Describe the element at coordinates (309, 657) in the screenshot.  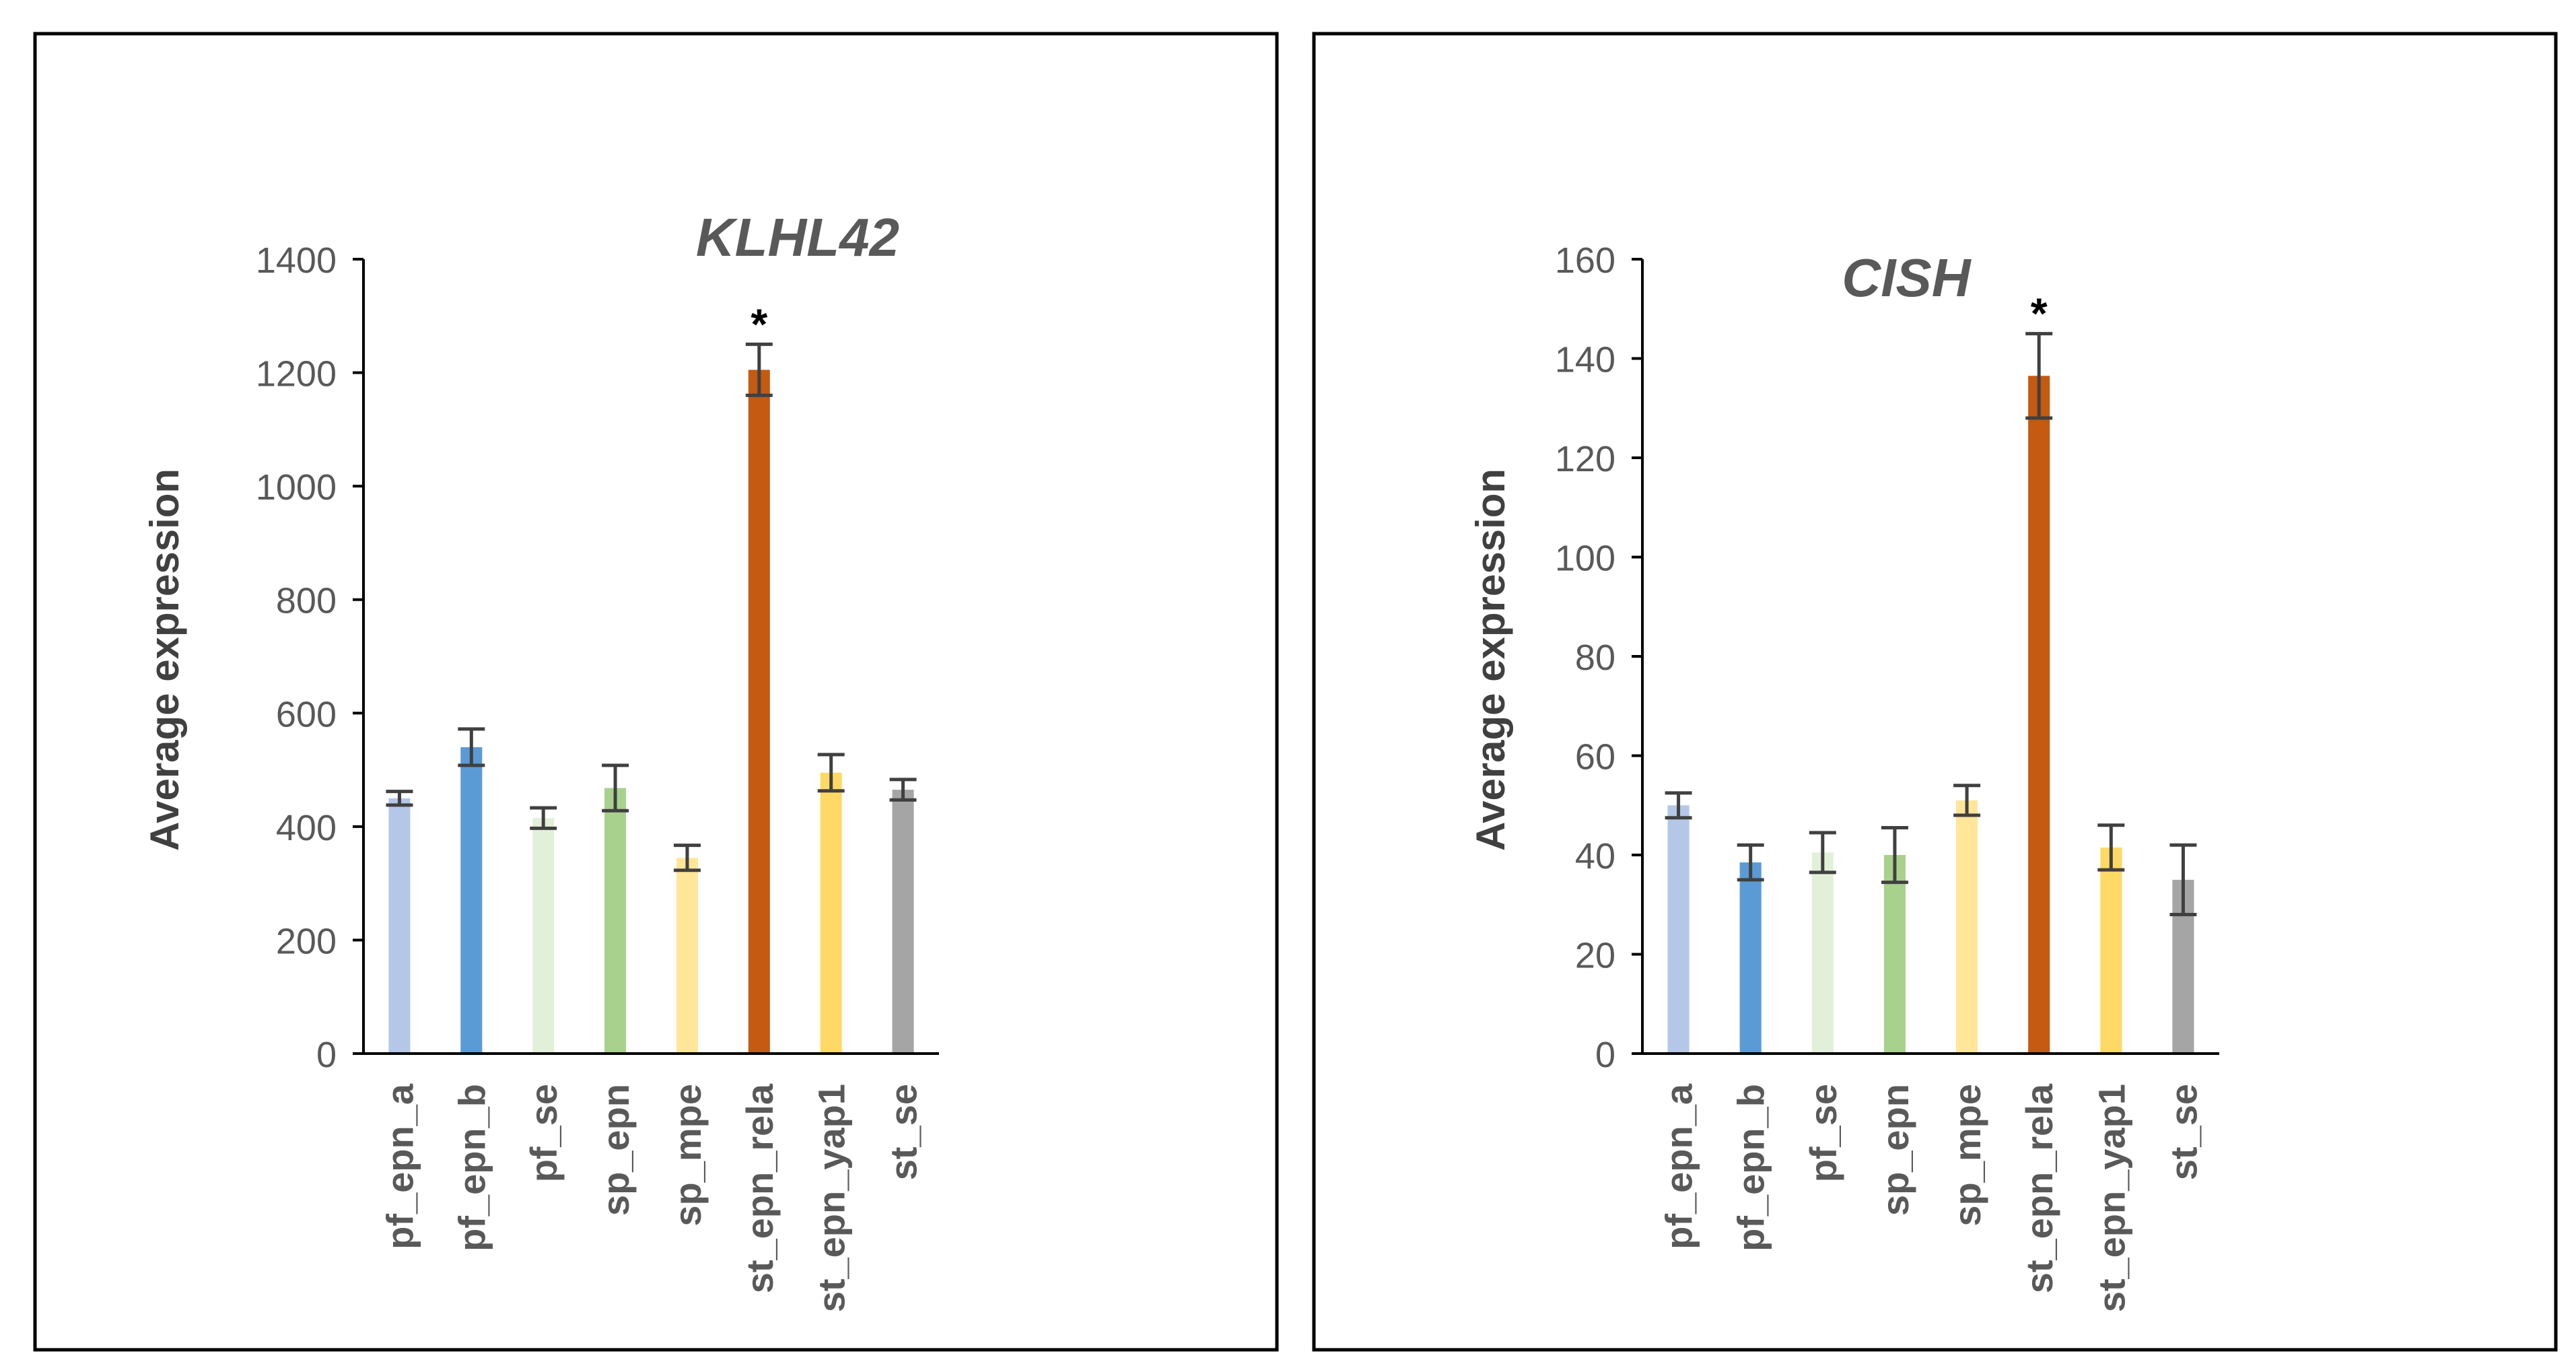
I see `y-tick-labels: 0 200 400 600 800 1000 1200 1400` at that location.